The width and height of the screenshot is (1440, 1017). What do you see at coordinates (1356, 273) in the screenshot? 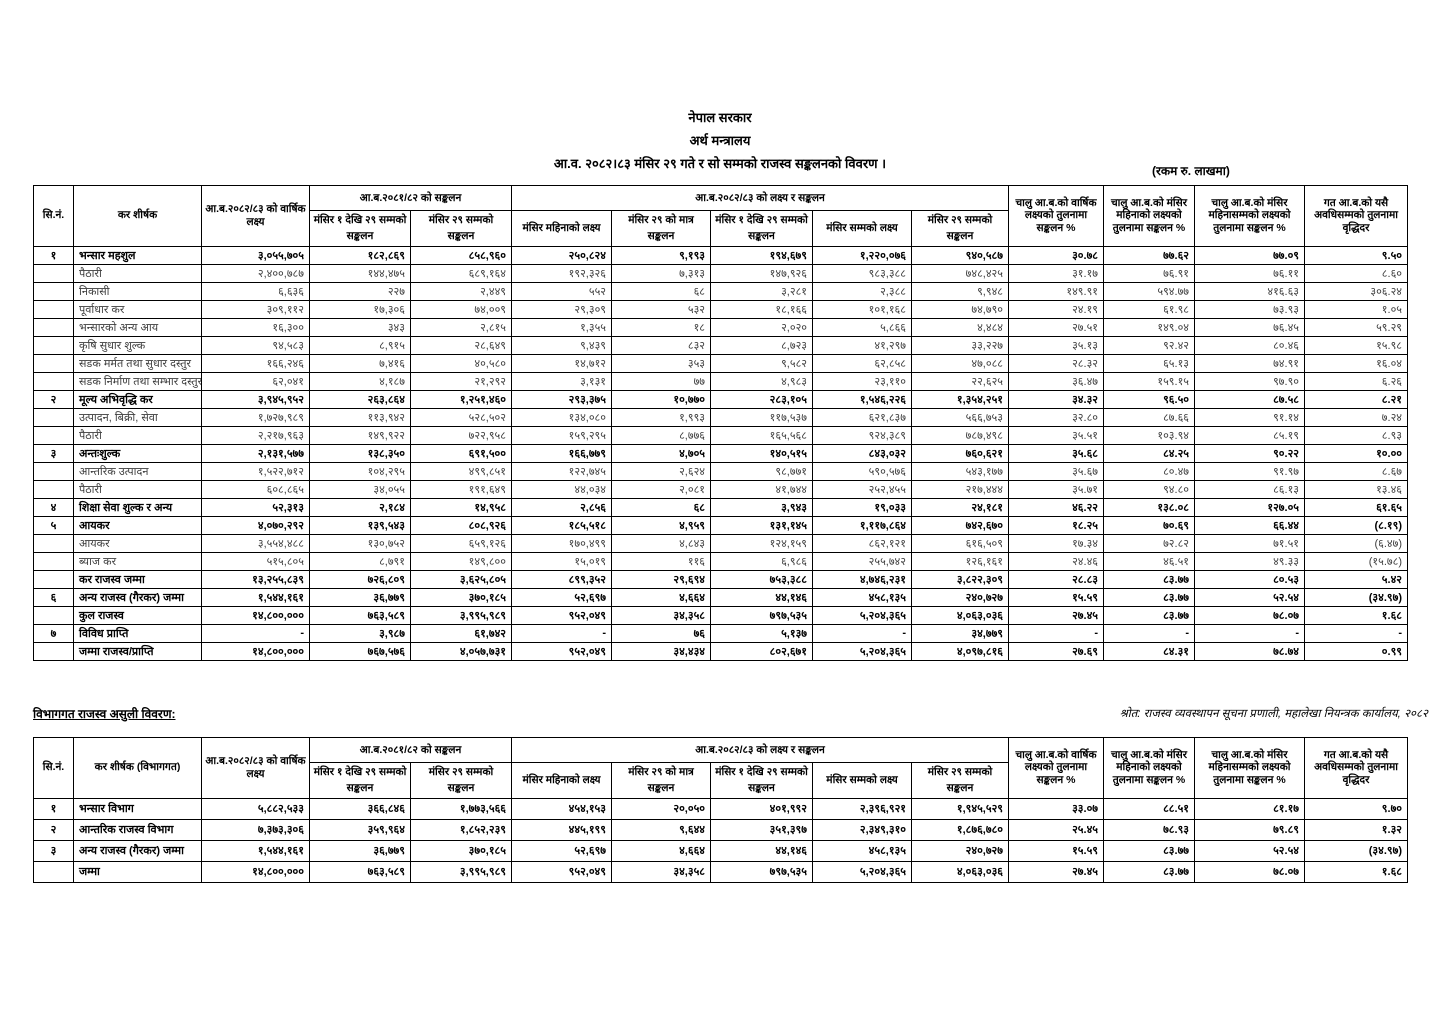
I see `value-cell: ८.६०` at bounding box center [1356, 273].